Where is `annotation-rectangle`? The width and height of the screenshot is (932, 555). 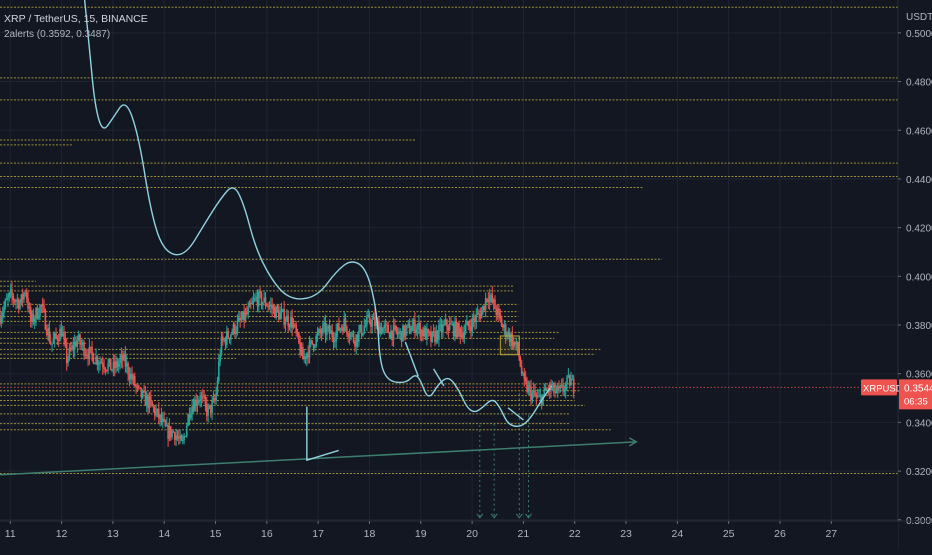
annotation-rectangle is located at coordinates (509, 345).